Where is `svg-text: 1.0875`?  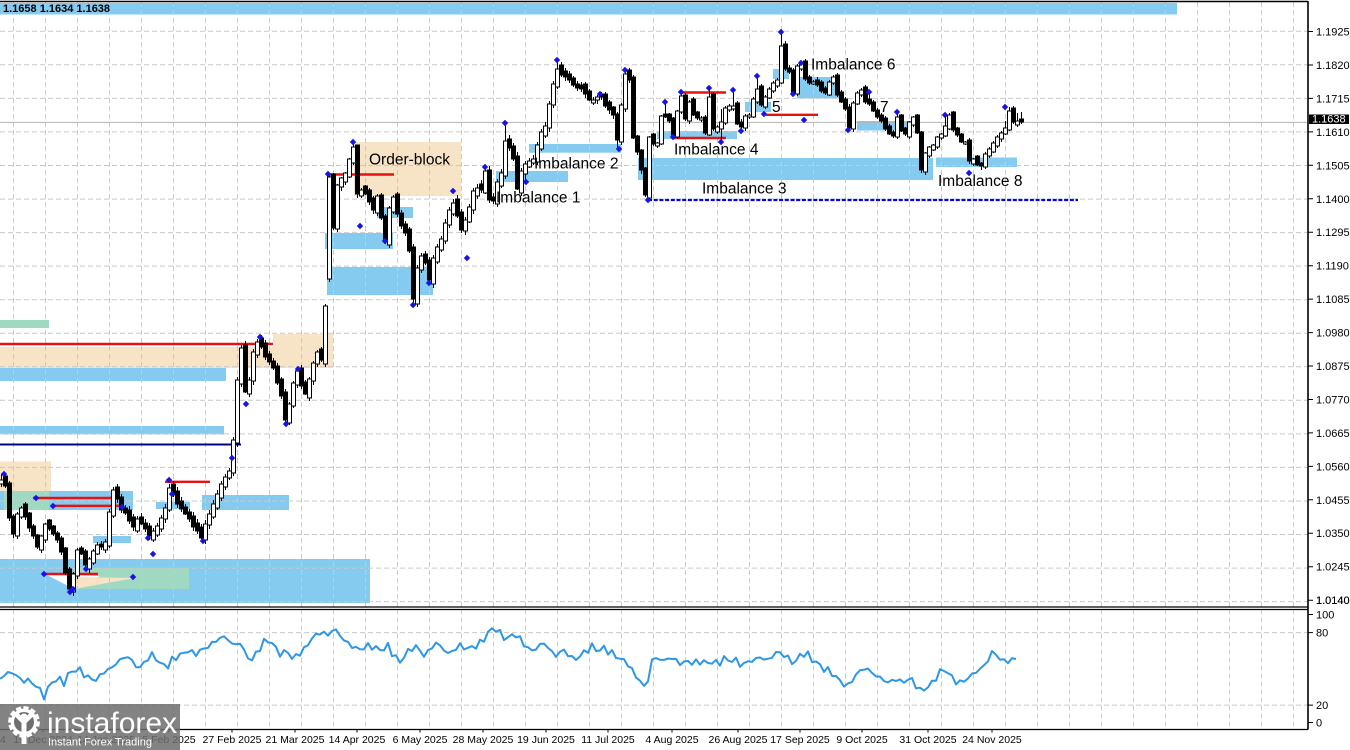 svg-text: 1.0875 is located at coordinates (1333, 367).